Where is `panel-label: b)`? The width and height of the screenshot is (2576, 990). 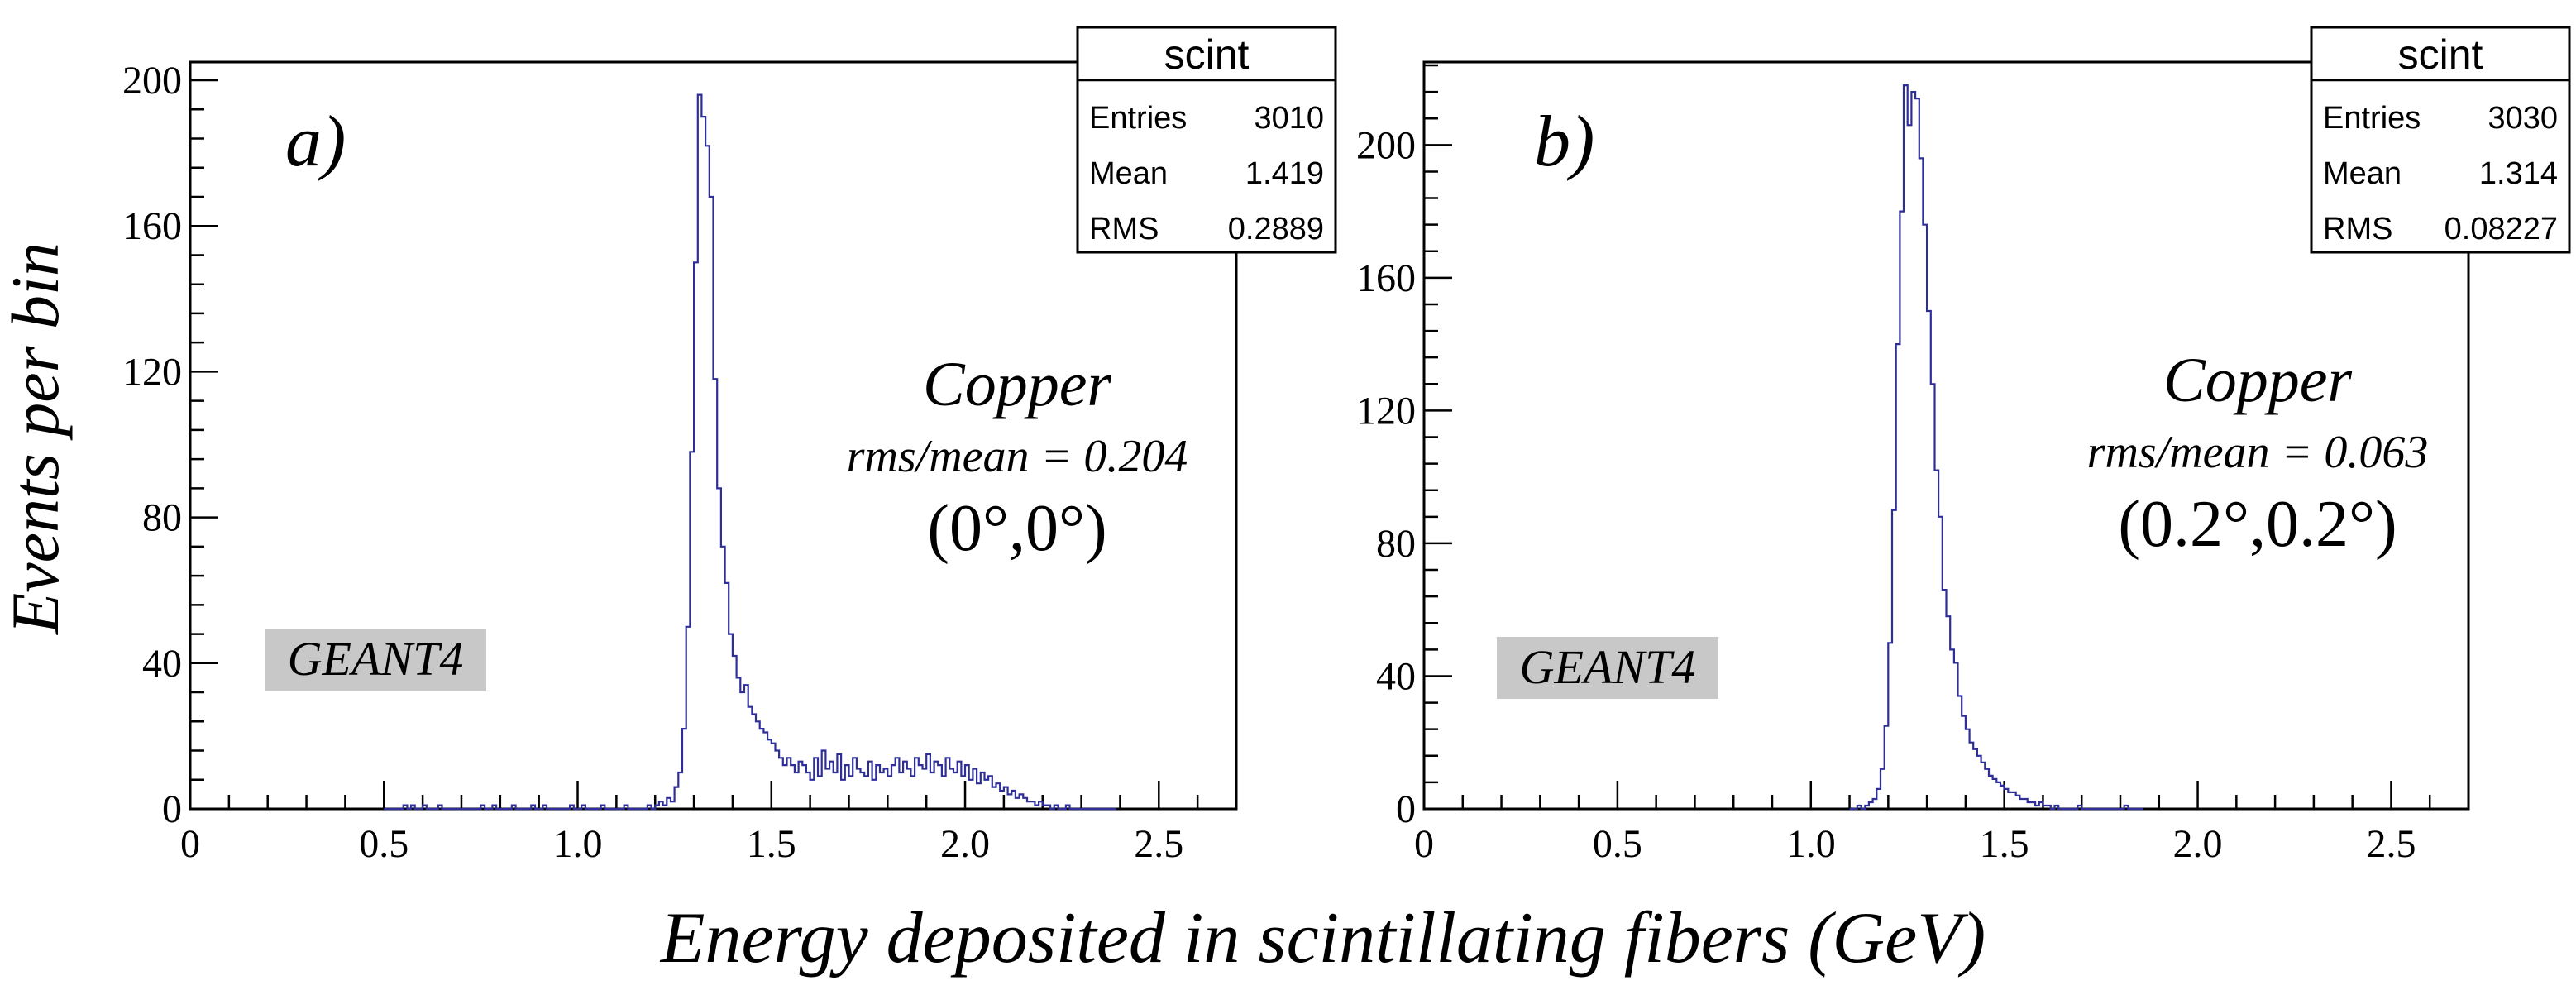
panel-label: b) is located at coordinates (1564, 142).